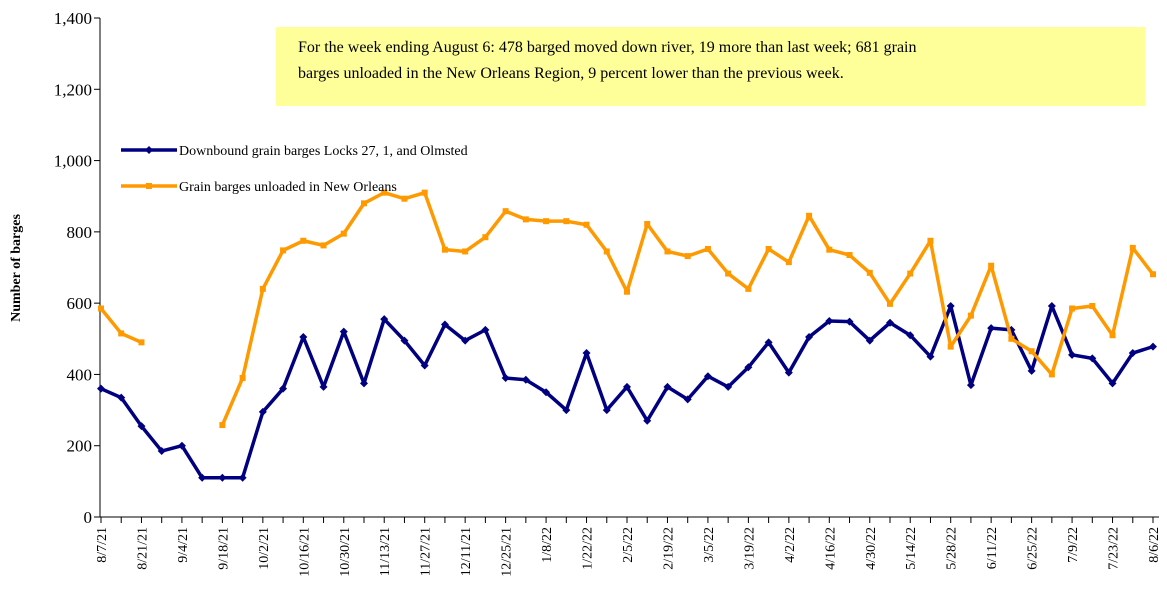  Describe the element at coordinates (749, 548) in the screenshot. I see `x-tick-label: 3/19/22` at that location.